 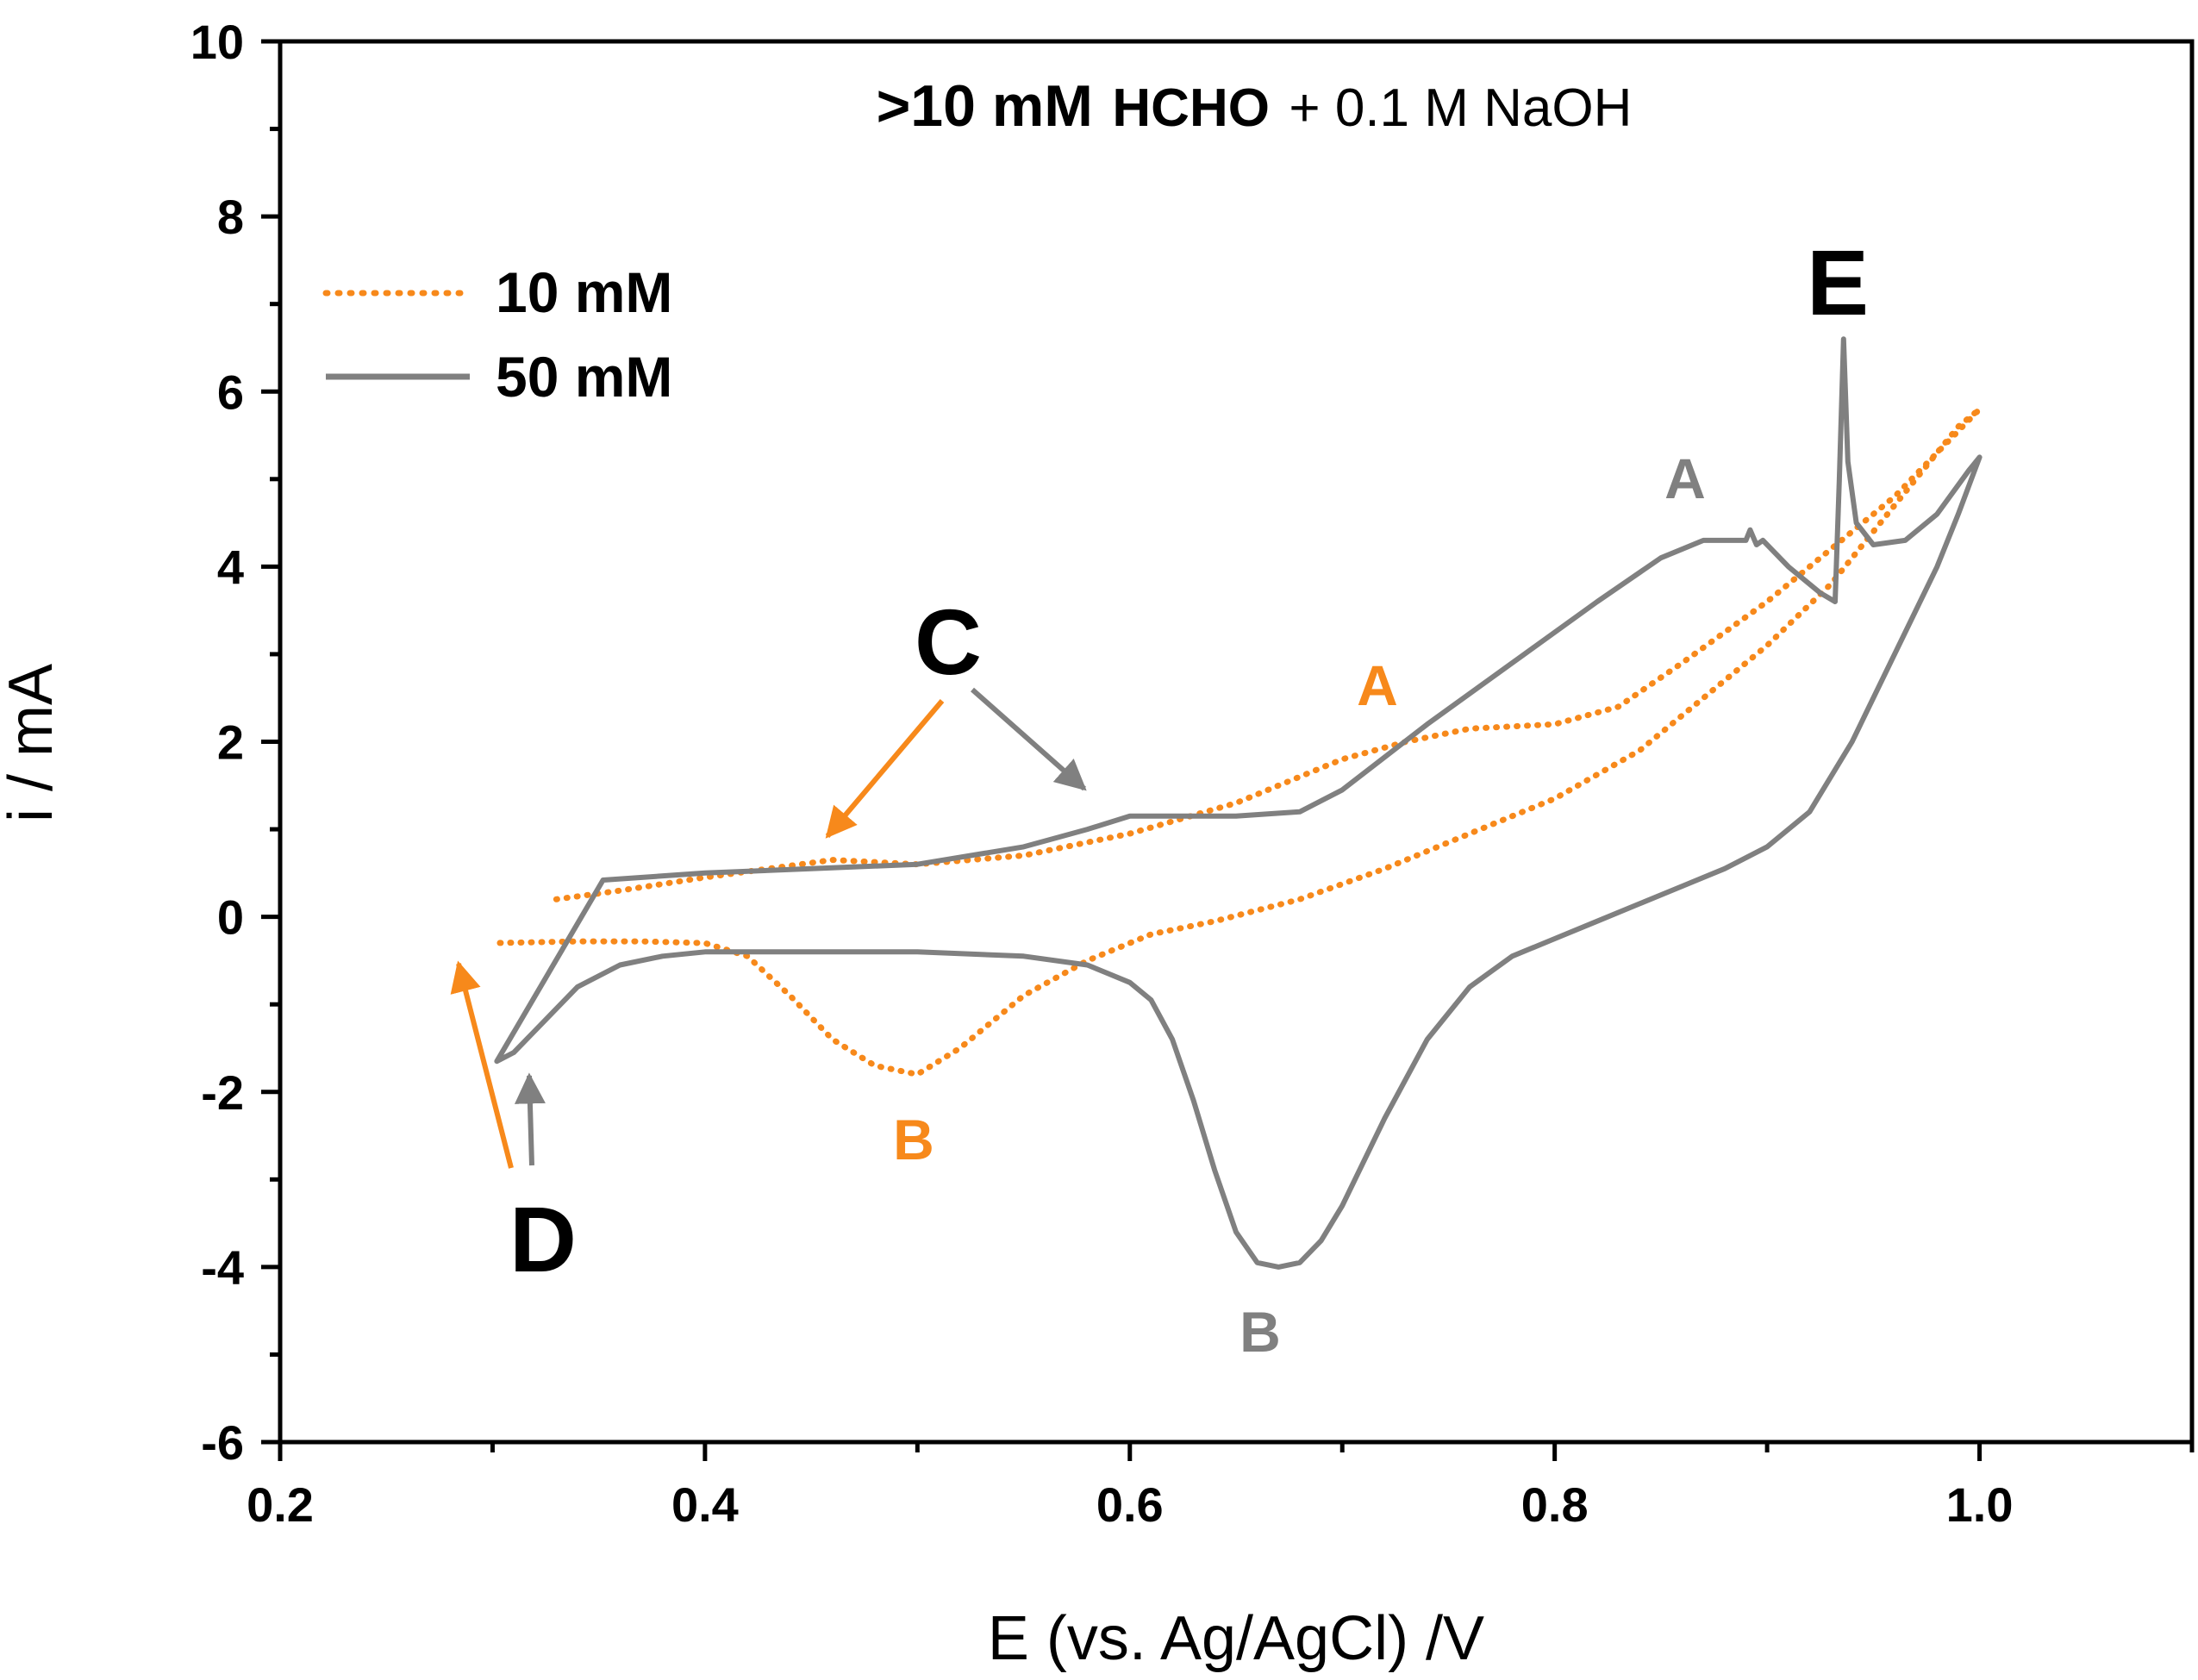 What do you see at coordinates (497, 334) in the screenshot?
I see `legend: 10 mM 50 mM` at bounding box center [497, 334].